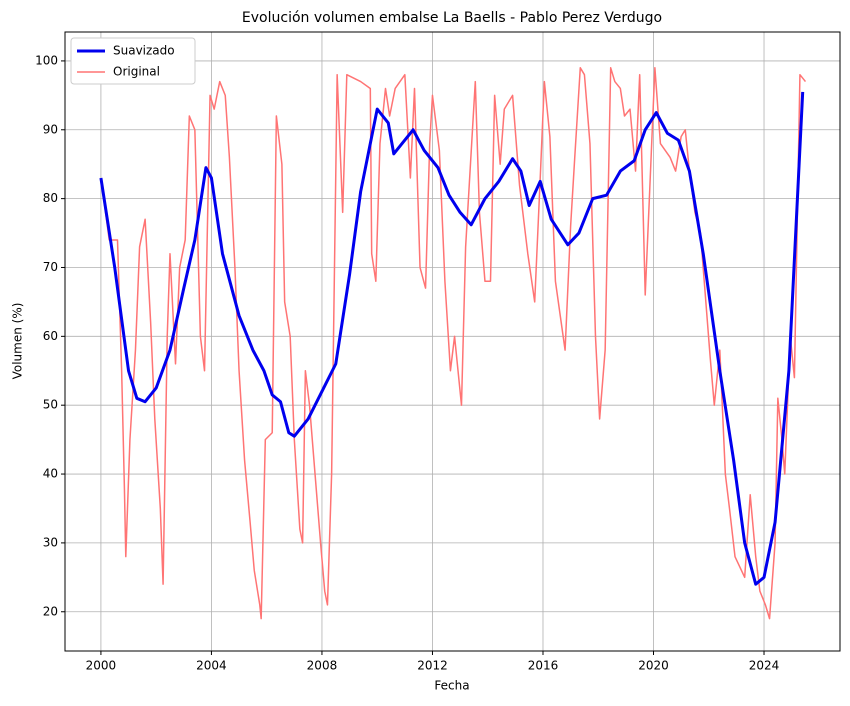 The image size is (850, 706). What do you see at coordinates (133, 61) in the screenshot?
I see `legend: Suavizado Original` at bounding box center [133, 61].